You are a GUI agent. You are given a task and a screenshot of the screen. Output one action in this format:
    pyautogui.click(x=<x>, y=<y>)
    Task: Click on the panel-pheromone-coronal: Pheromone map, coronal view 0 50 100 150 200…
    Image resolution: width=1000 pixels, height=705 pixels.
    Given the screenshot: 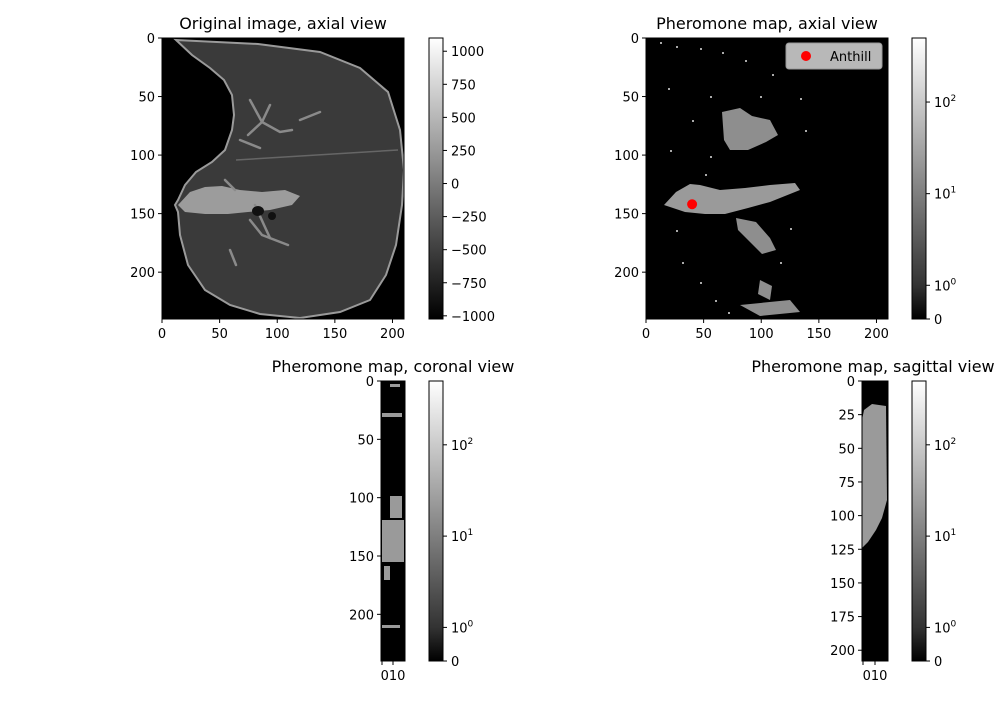 What is the action you would take?
    pyautogui.click(x=393, y=520)
    